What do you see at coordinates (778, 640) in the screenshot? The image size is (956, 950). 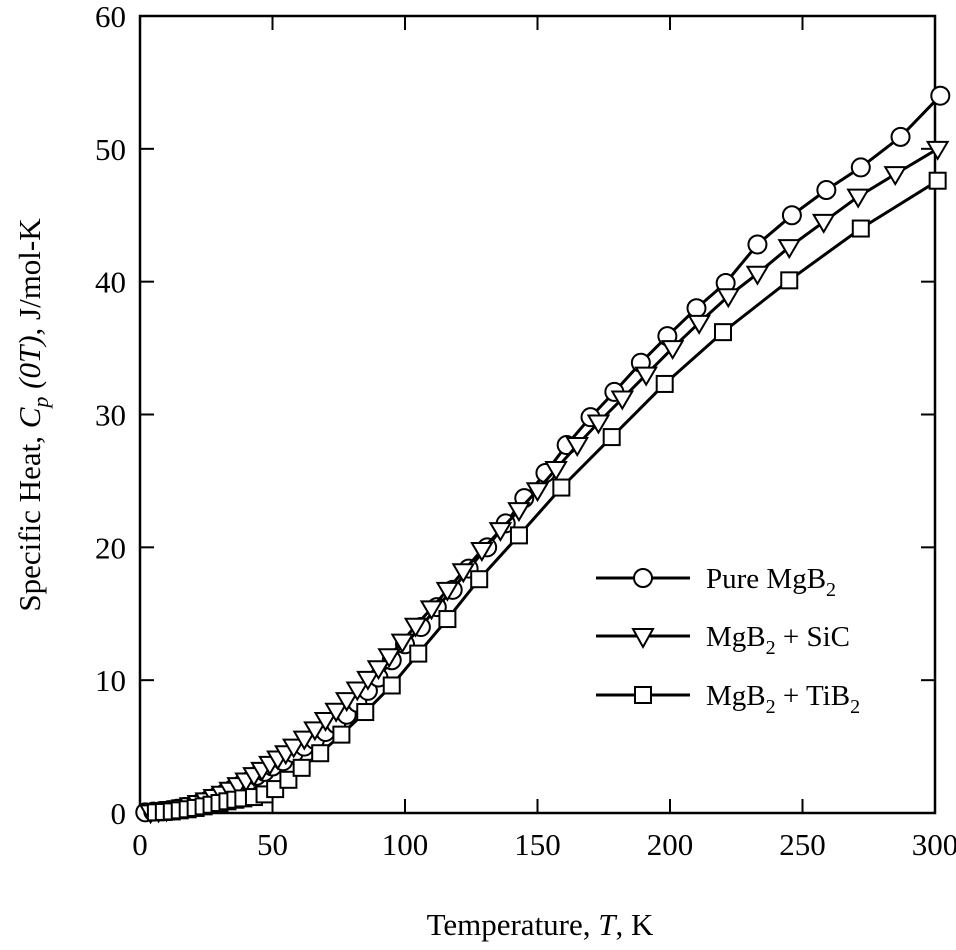 I see `legend-label-mgb2-sic: MgB2 + SiC` at bounding box center [778, 640].